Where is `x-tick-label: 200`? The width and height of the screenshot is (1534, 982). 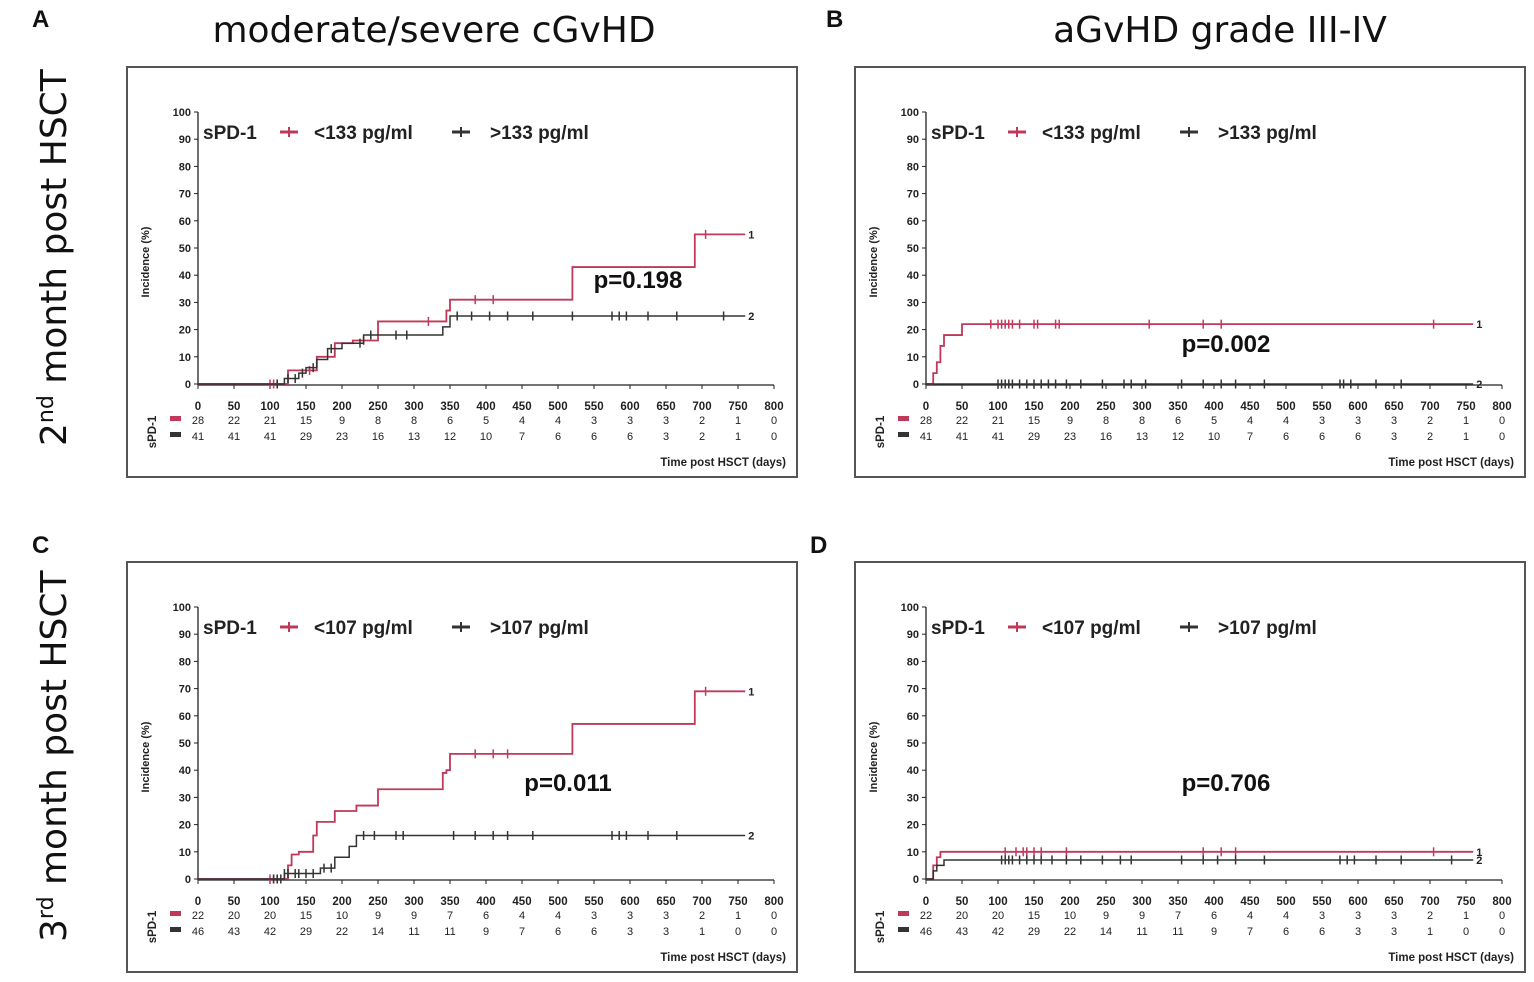 x-tick-label: 200 is located at coordinates (1069, 407).